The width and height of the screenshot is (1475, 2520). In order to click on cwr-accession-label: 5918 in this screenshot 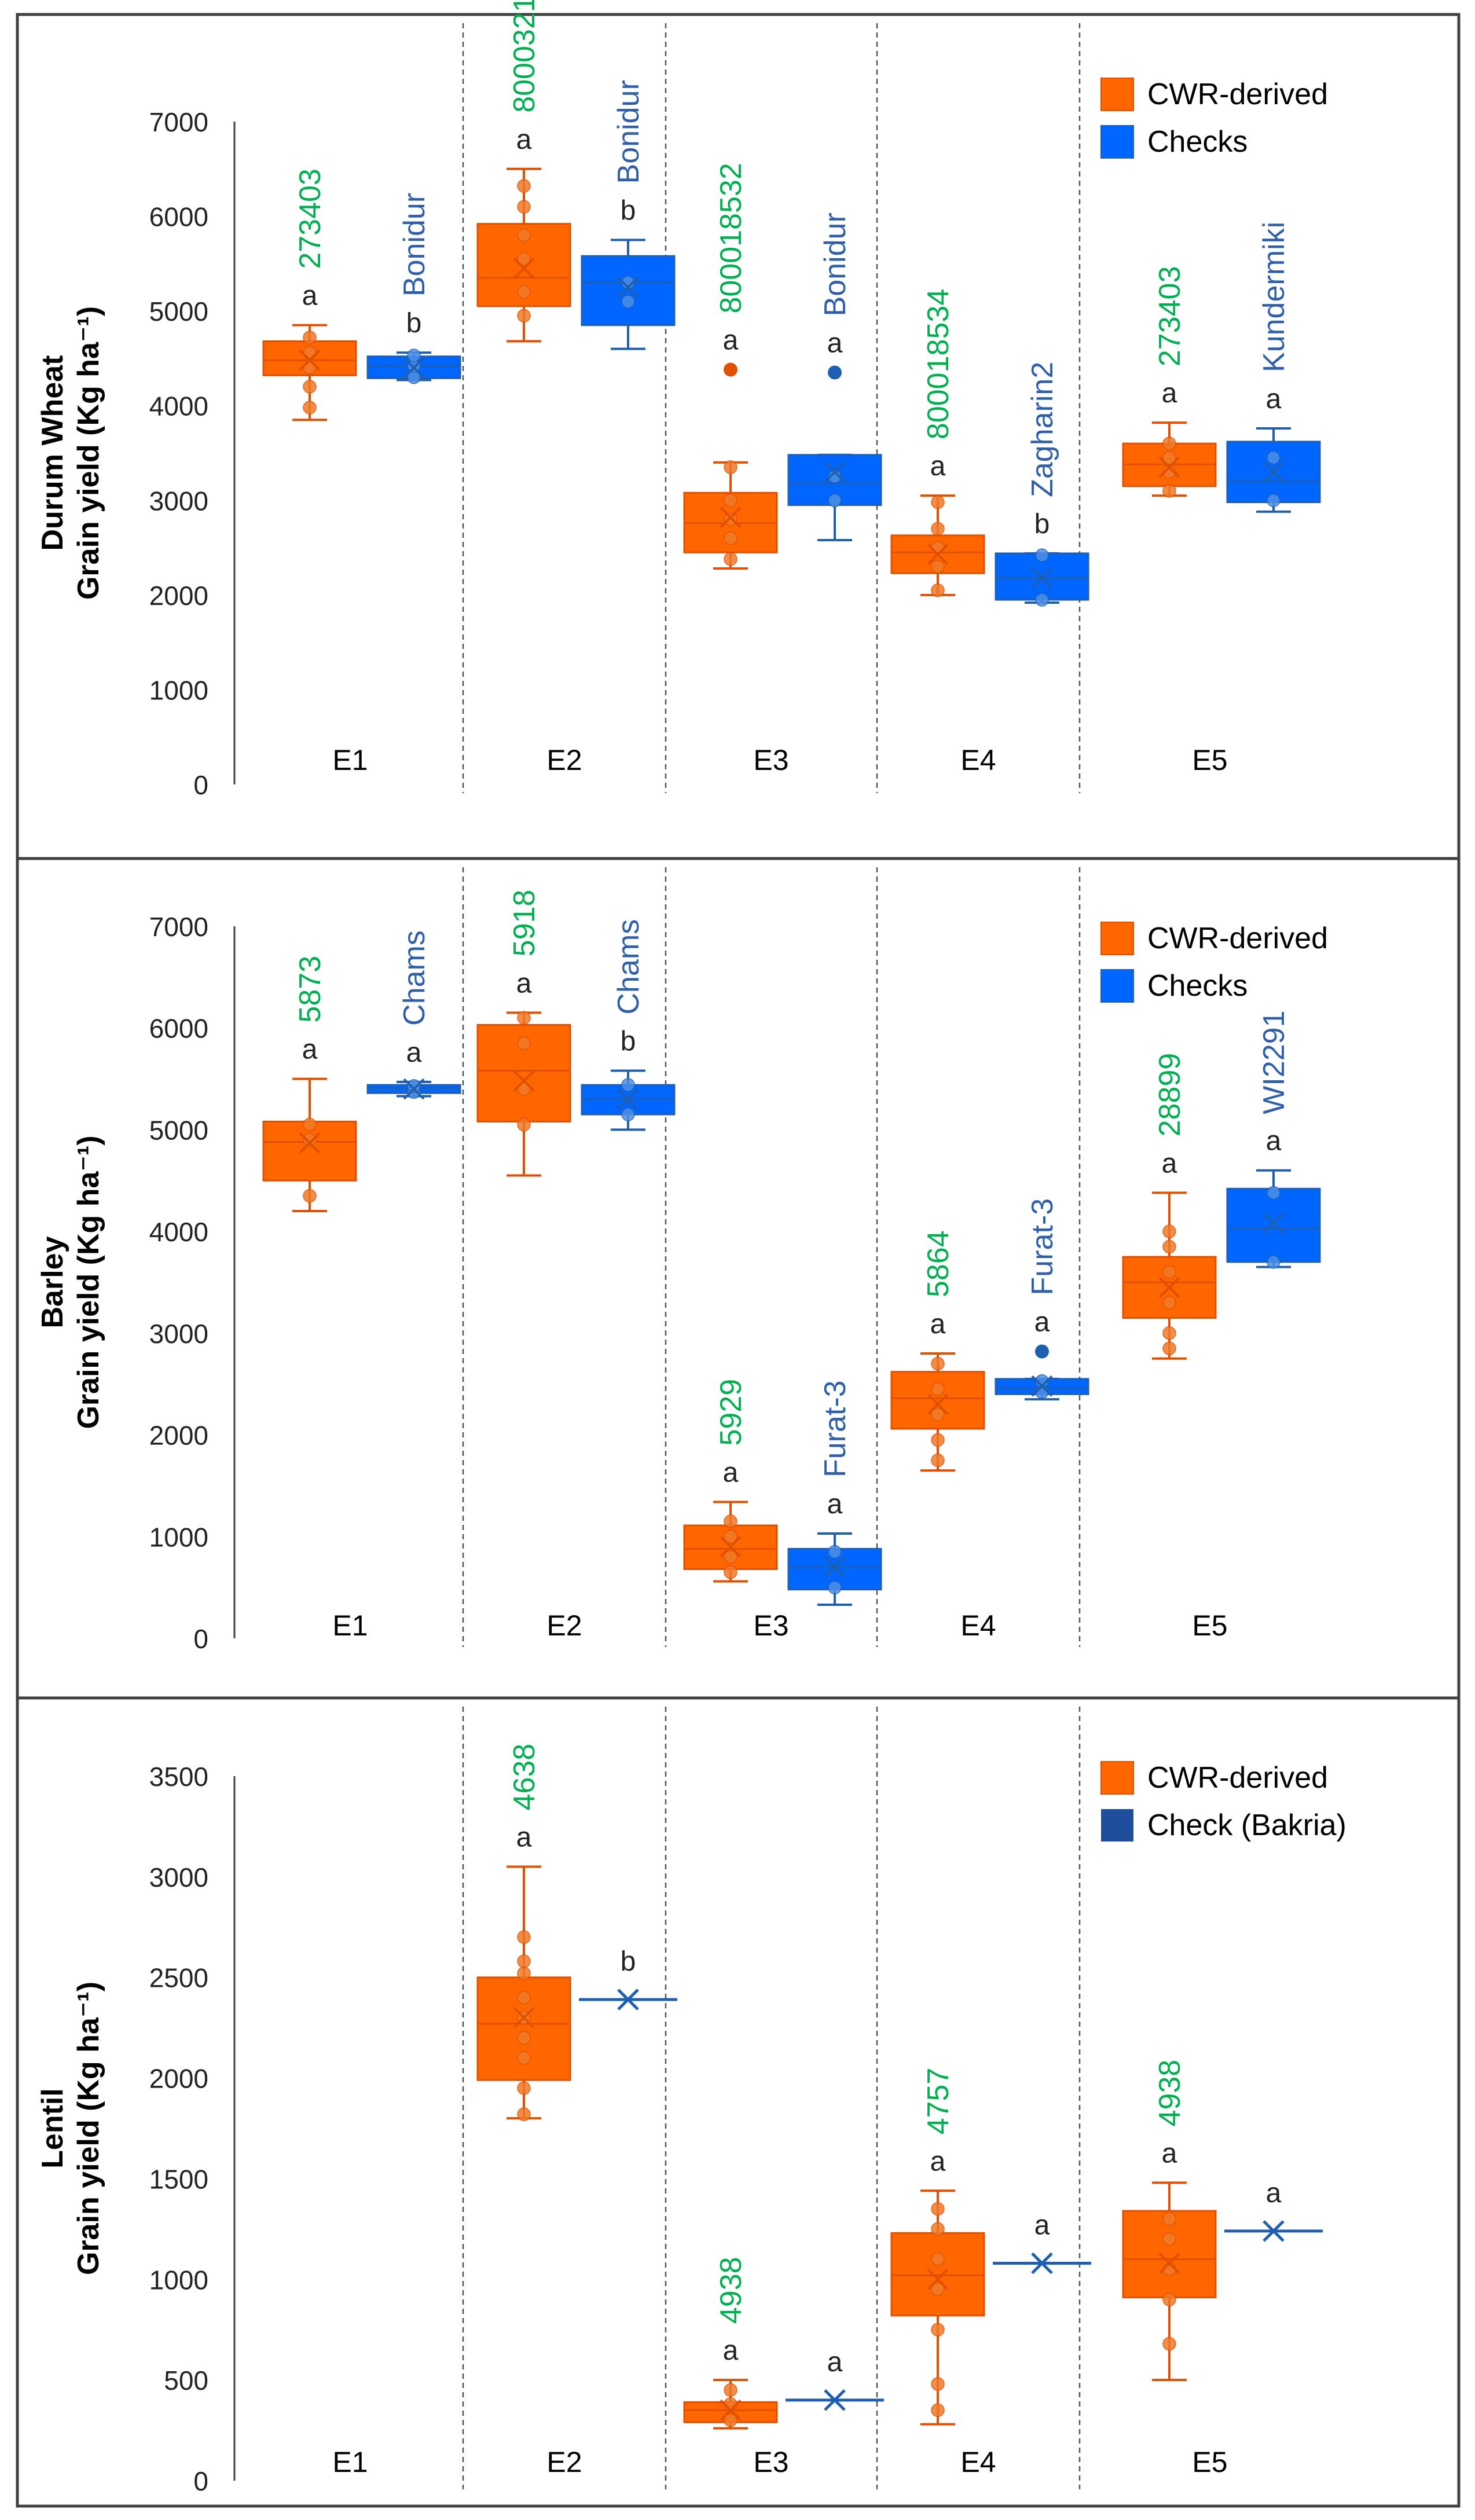, I will do `click(524, 923)`.